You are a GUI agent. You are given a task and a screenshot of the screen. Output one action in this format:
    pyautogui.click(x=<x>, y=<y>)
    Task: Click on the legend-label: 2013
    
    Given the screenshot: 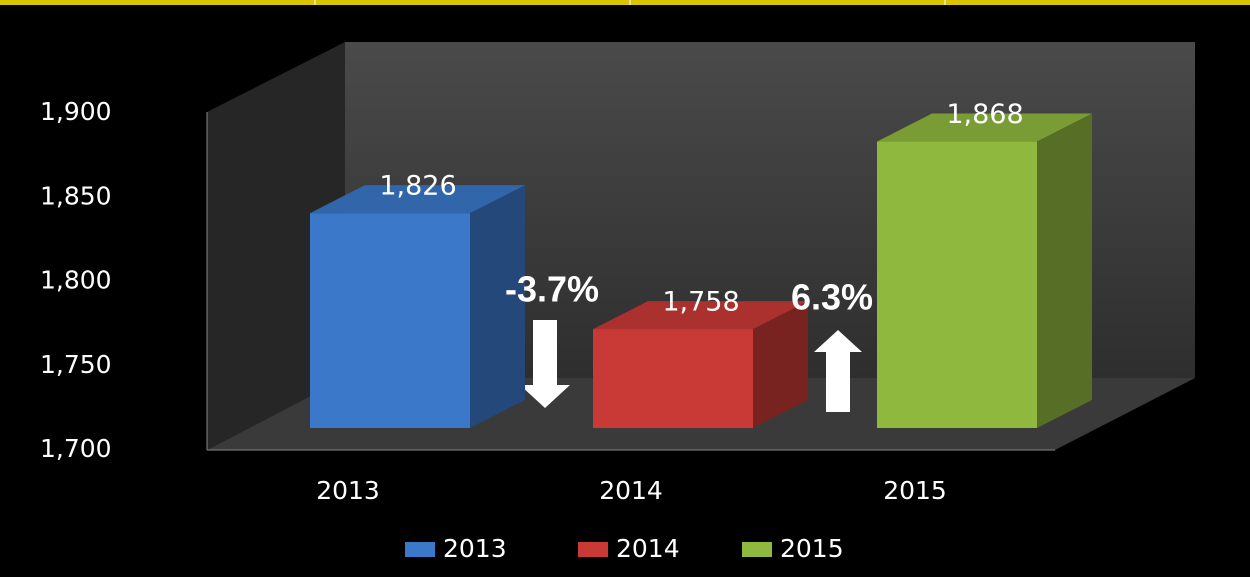 What is the action you would take?
    pyautogui.click(x=475, y=548)
    